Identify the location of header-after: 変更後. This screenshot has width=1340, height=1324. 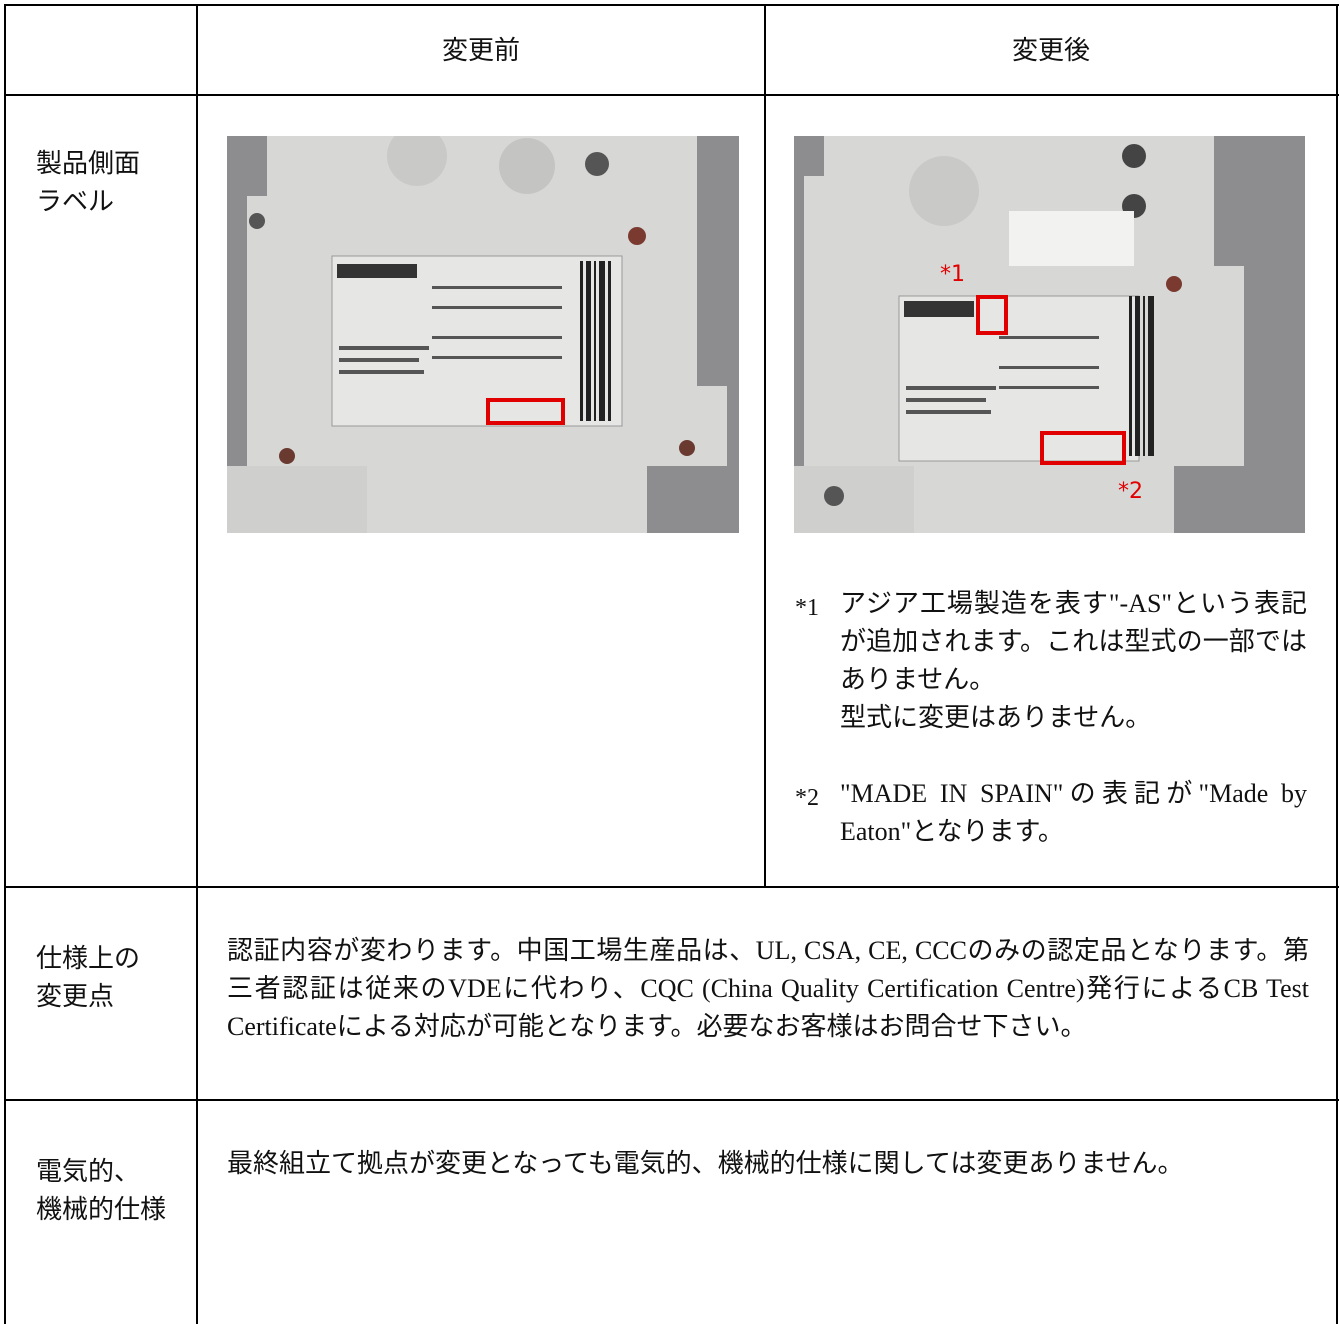
(1050, 50).